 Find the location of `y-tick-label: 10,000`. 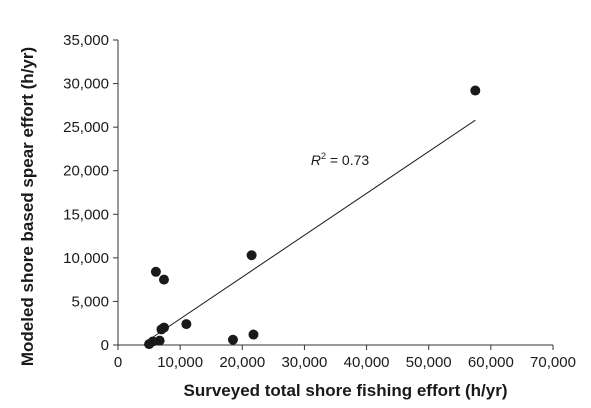

y-tick-label: 10,000 is located at coordinates (86, 258).